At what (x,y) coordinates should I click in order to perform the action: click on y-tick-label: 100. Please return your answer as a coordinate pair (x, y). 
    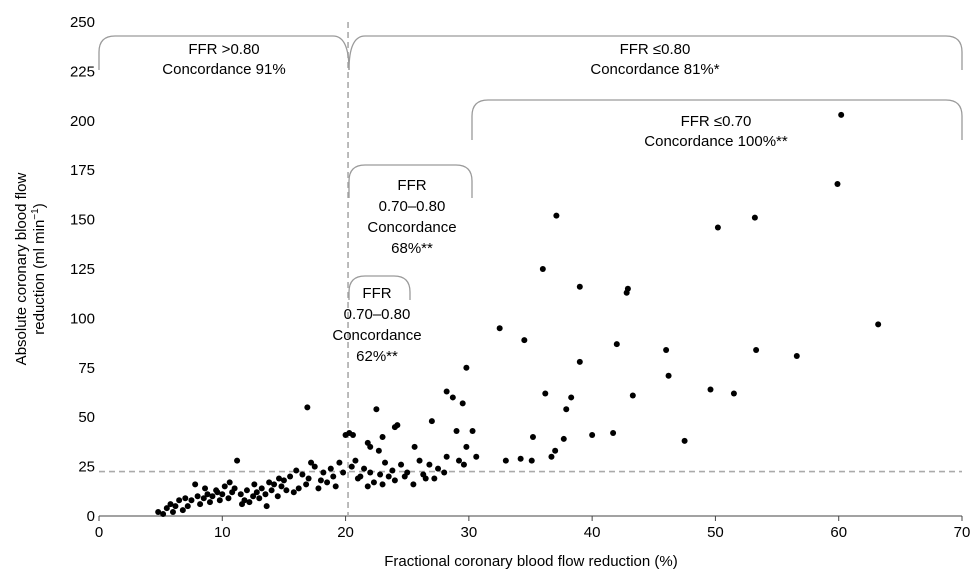
    Looking at the image, I should click on (82, 318).